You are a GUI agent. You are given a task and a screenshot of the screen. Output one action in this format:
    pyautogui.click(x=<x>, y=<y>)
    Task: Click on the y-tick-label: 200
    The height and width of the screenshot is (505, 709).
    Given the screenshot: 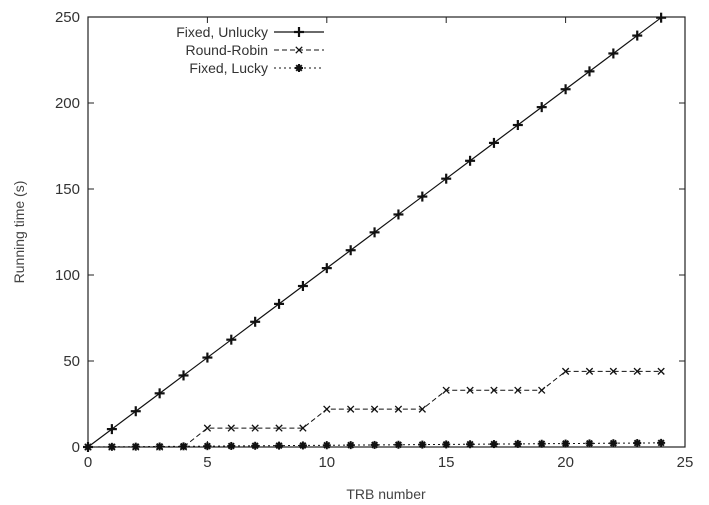 What is the action you would take?
    pyautogui.click(x=67, y=103)
    